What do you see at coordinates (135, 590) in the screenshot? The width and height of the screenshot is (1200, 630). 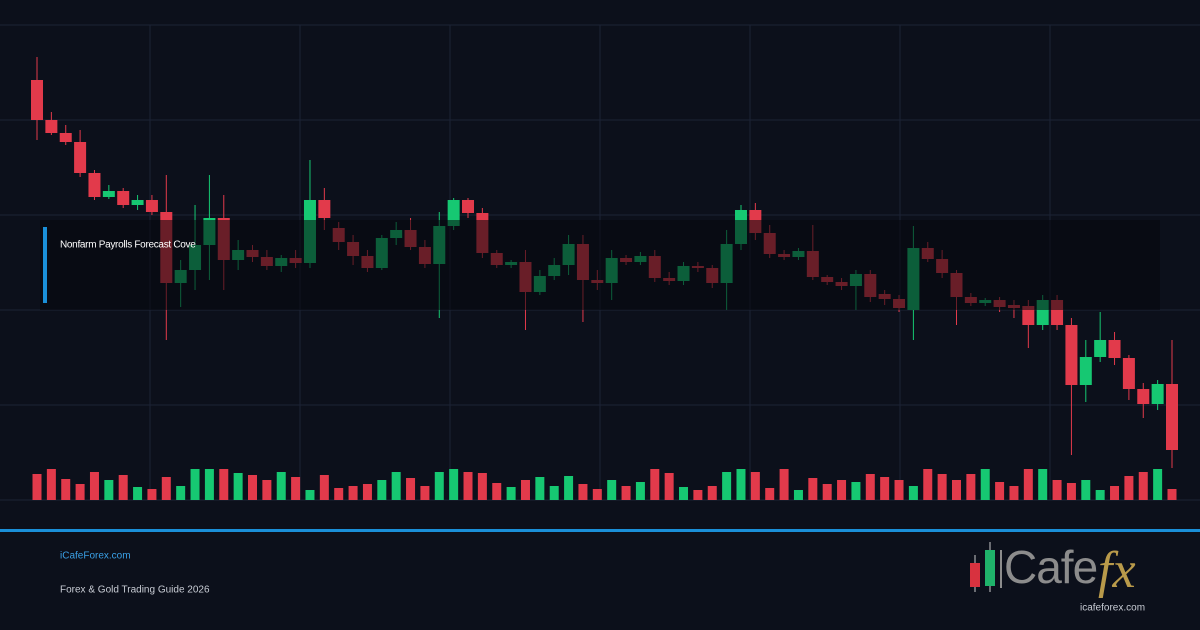 I see `footer-tagline: Forex & Gold Trading Guide 2026` at bounding box center [135, 590].